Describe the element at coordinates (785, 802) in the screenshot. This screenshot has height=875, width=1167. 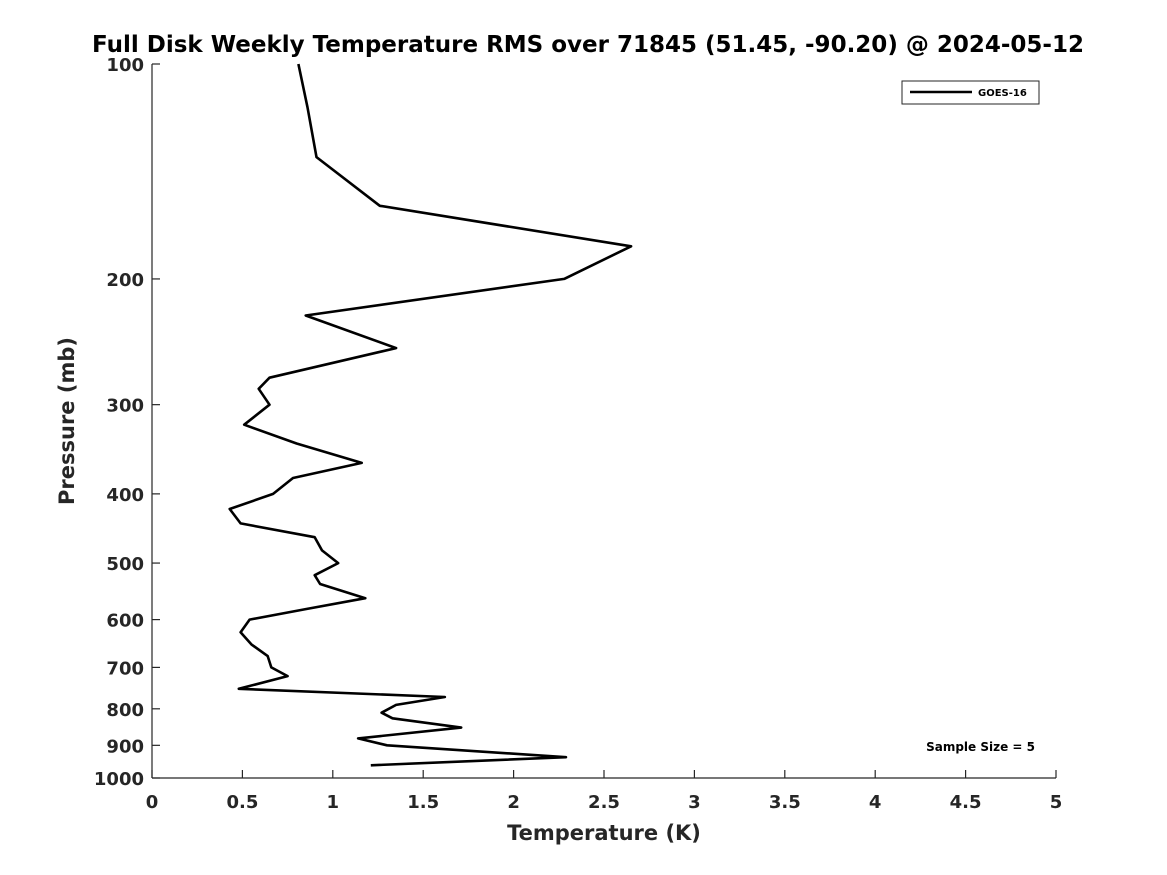
I see `x-tick-label: 3.5` at that location.